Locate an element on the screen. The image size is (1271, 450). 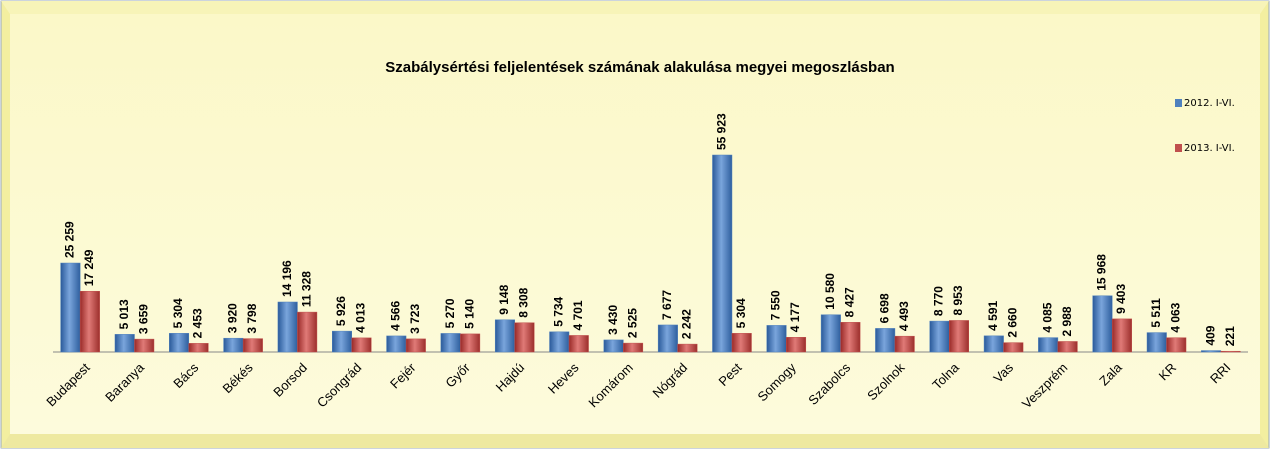
data-label: 3 430 is located at coordinates (613, 320).